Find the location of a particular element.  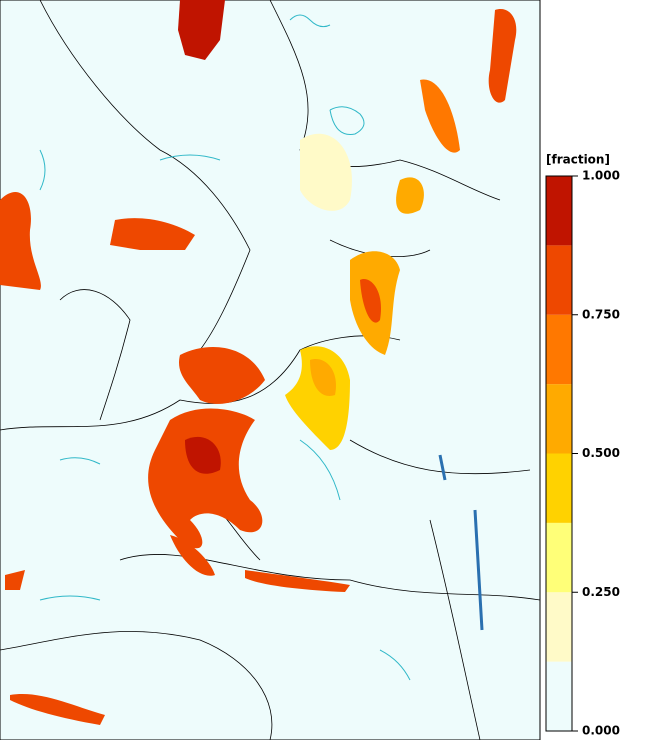

colorbar: [fraction] 0.000 0.250 0.500 0.750 1.000 is located at coordinates (582, 445).